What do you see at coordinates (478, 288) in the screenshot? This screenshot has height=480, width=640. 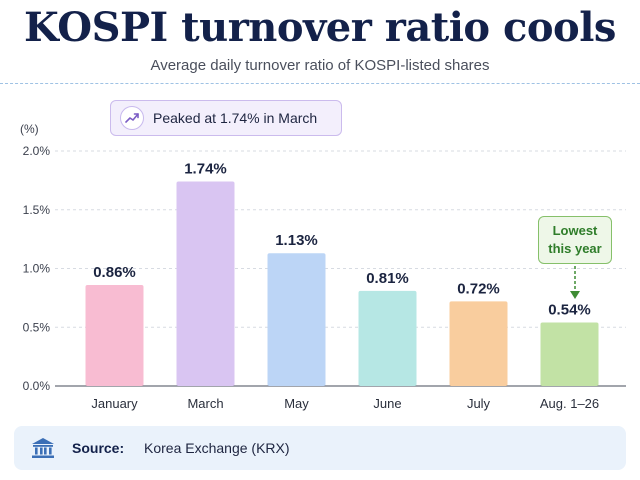 I see `bar-value-label: 0.72%` at bounding box center [478, 288].